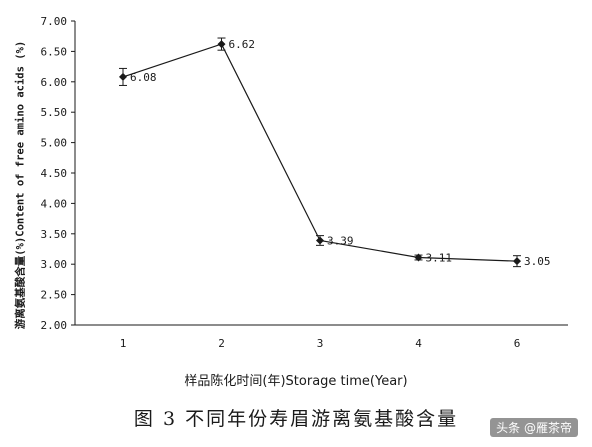  What do you see at coordinates (54, 234) in the screenshot?
I see `y-tick-label: 3.50` at bounding box center [54, 234].